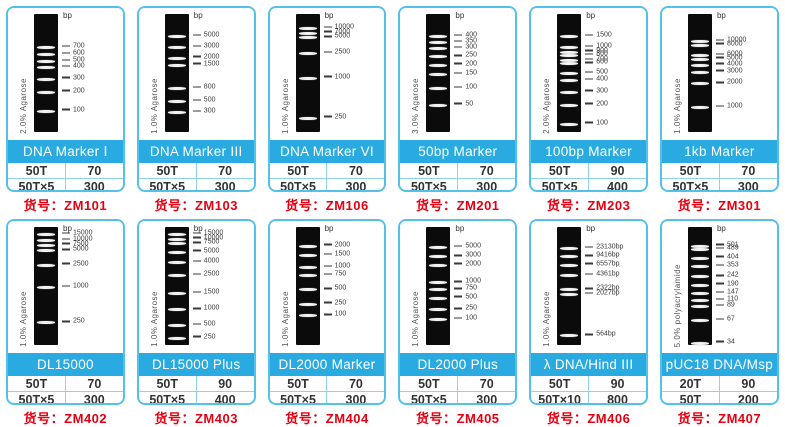 The image size is (785, 427). Describe the element at coordinates (608, 255) in the screenshot. I see `band-size-text: 9416bp` at that location.